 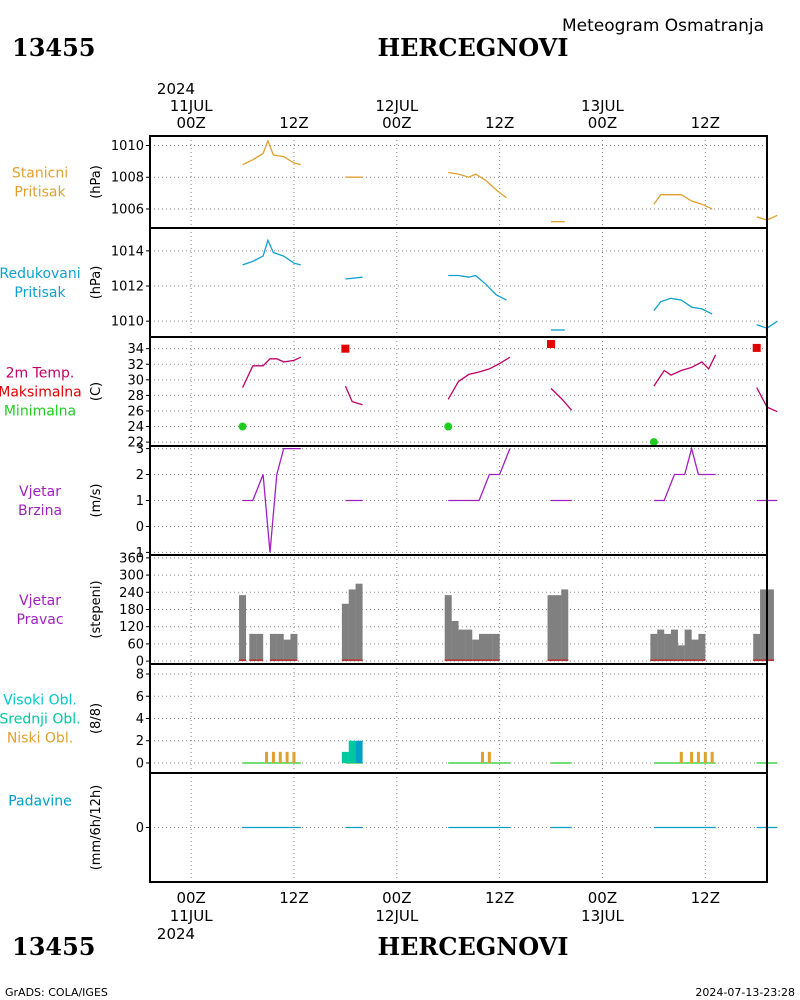 I want to click on y-tick-label: 28, so click(x=135, y=396).